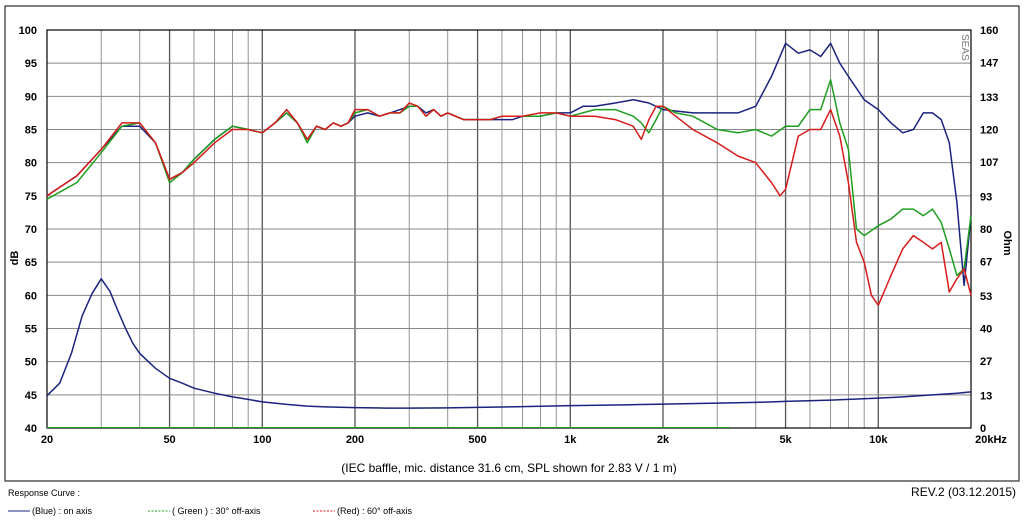 This screenshot has height=521, width=1024. What do you see at coordinates (986, 262) in the screenshot?
I see `y2-tick-label: 67` at bounding box center [986, 262].